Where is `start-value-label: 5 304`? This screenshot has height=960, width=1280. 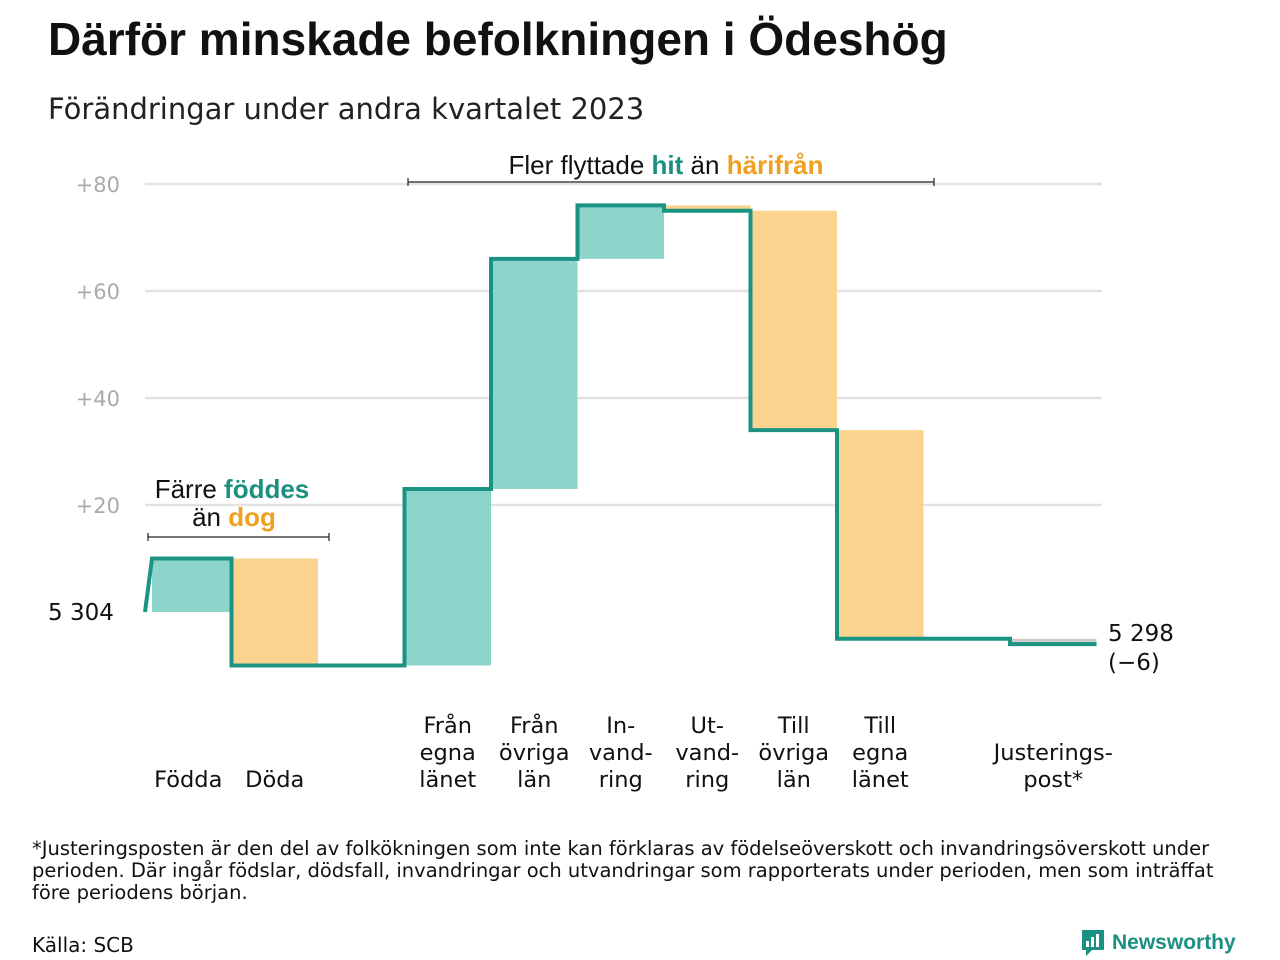 start-value-label: 5 304 is located at coordinates (81, 613).